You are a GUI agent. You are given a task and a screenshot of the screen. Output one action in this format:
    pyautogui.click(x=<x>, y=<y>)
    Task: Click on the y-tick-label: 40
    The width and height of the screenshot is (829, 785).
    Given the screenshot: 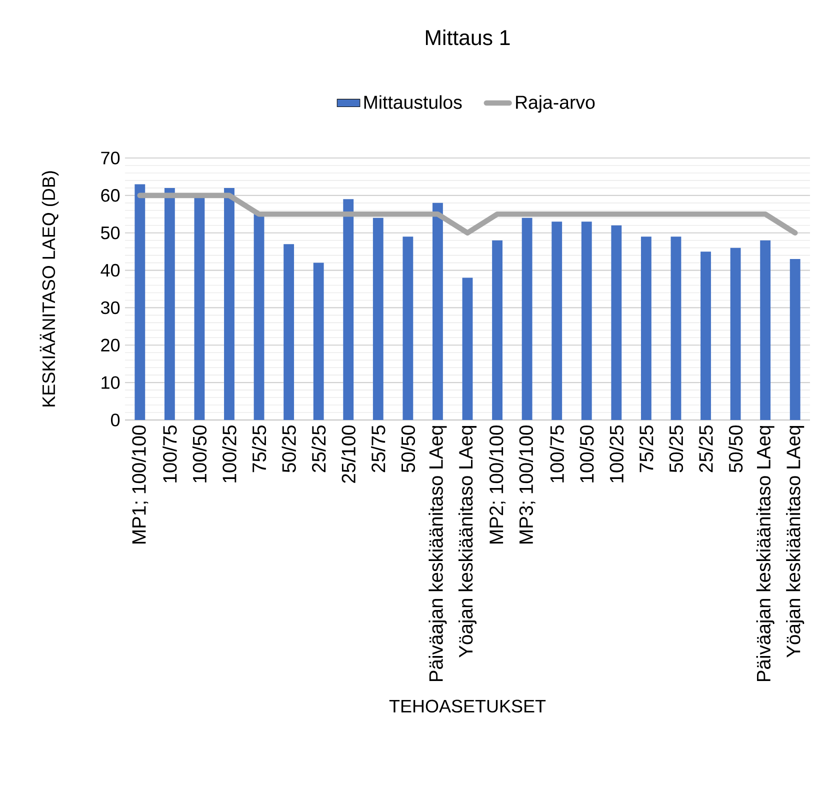 What is the action you would take?
    pyautogui.click(x=110, y=270)
    